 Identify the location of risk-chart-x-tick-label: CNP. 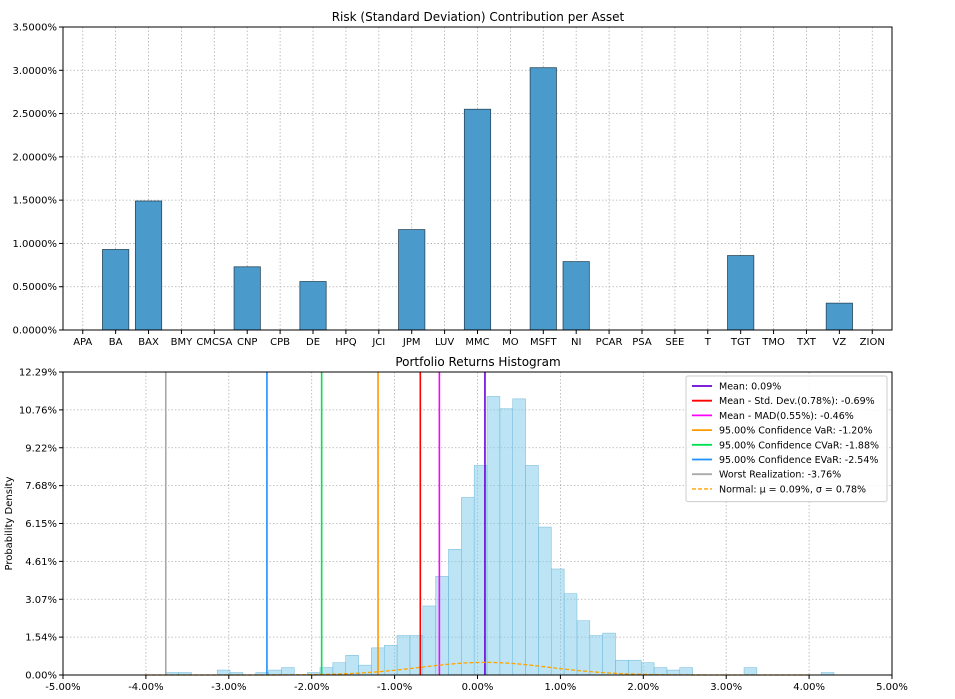
(247, 342).